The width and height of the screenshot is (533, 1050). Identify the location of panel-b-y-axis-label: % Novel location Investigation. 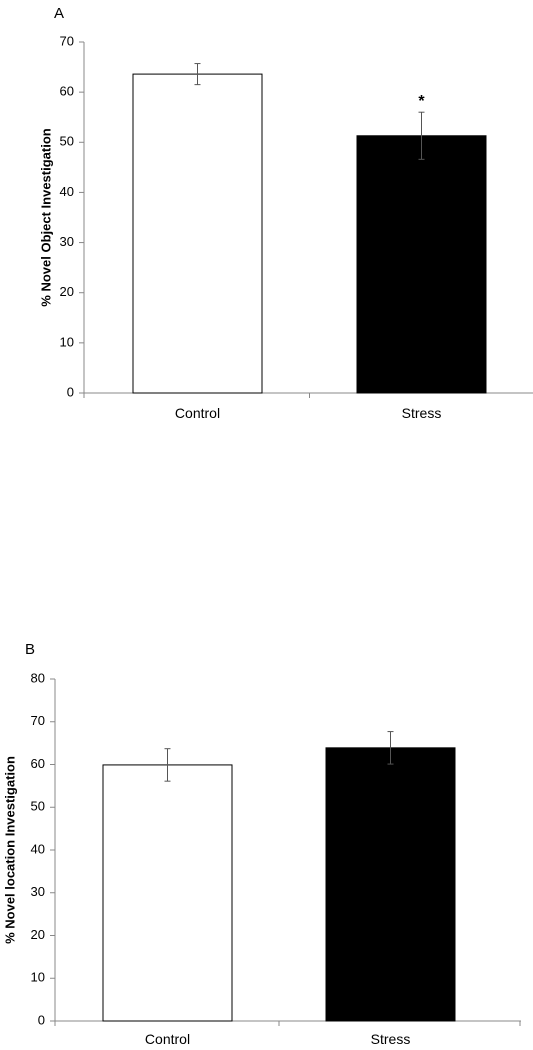
(9, 850).